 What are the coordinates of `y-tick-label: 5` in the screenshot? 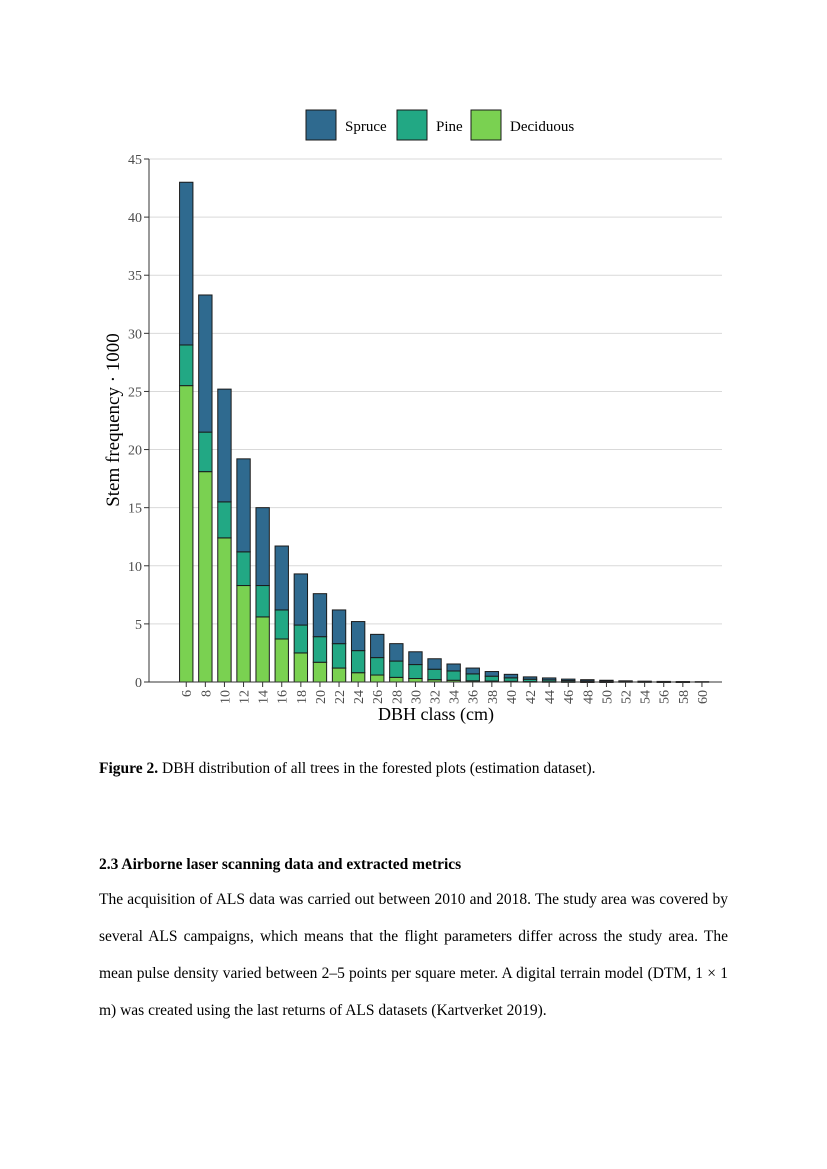 It's located at (138, 625).